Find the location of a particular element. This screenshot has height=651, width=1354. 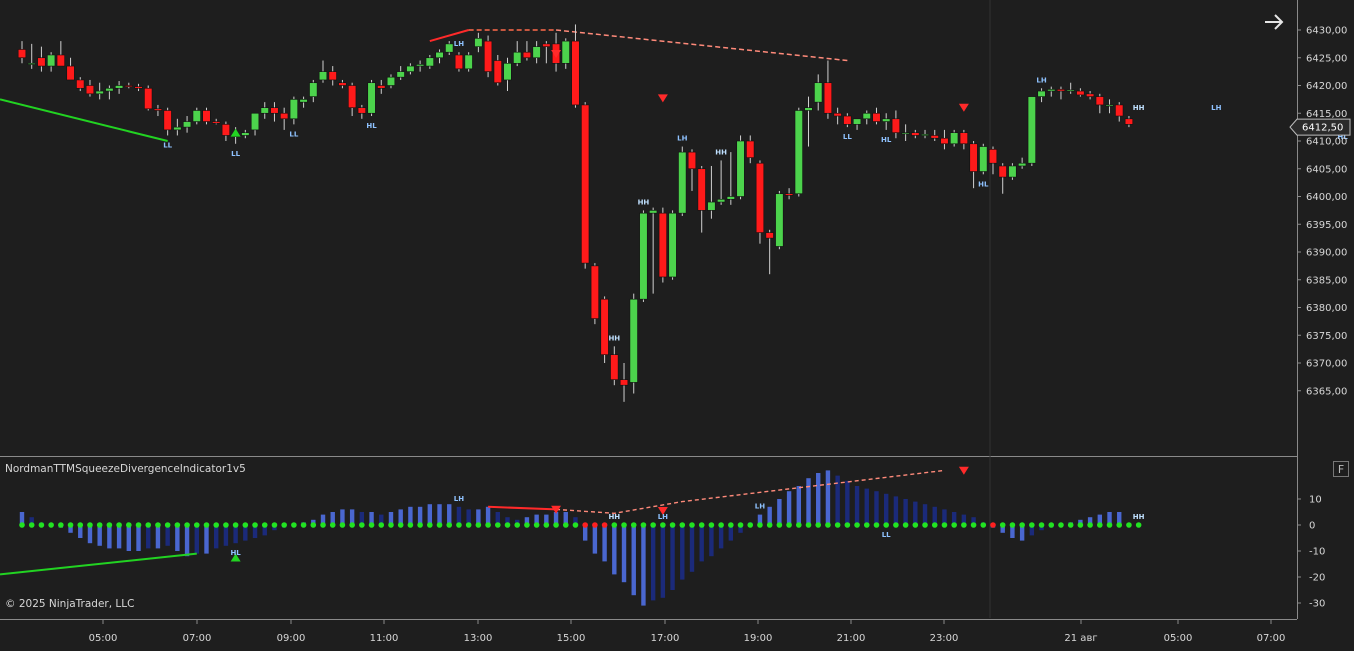

indicator-bear-arrow is located at coordinates (963, 470).